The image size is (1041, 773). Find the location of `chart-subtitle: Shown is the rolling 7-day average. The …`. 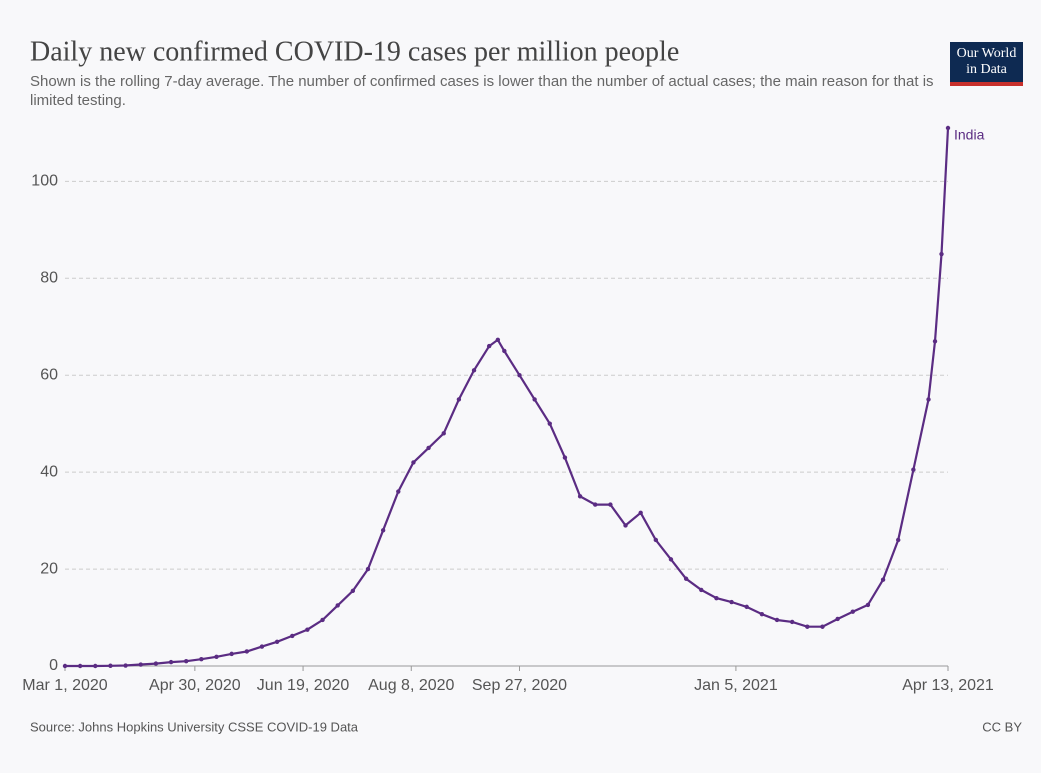

chart-subtitle: Shown is the rolling 7-day average. The … is located at coordinates (482, 91).